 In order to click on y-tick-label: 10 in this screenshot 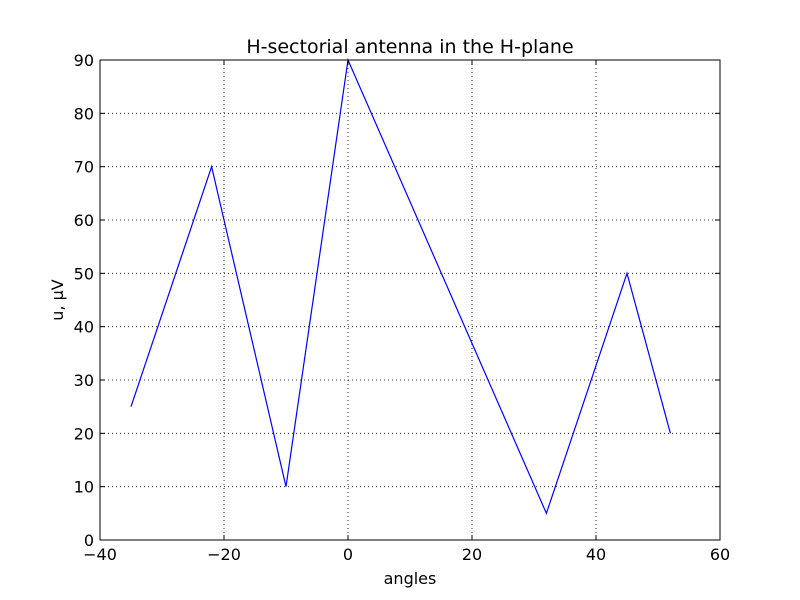, I will do `click(84, 487)`.